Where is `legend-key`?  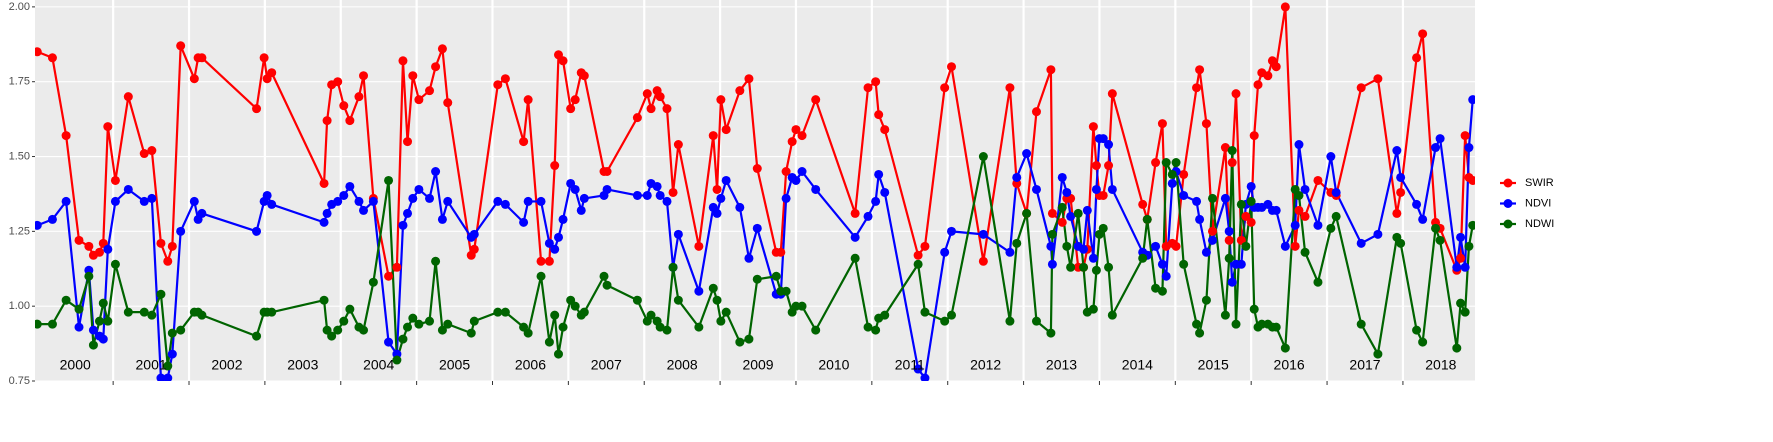 legend-key is located at coordinates (1508, 224).